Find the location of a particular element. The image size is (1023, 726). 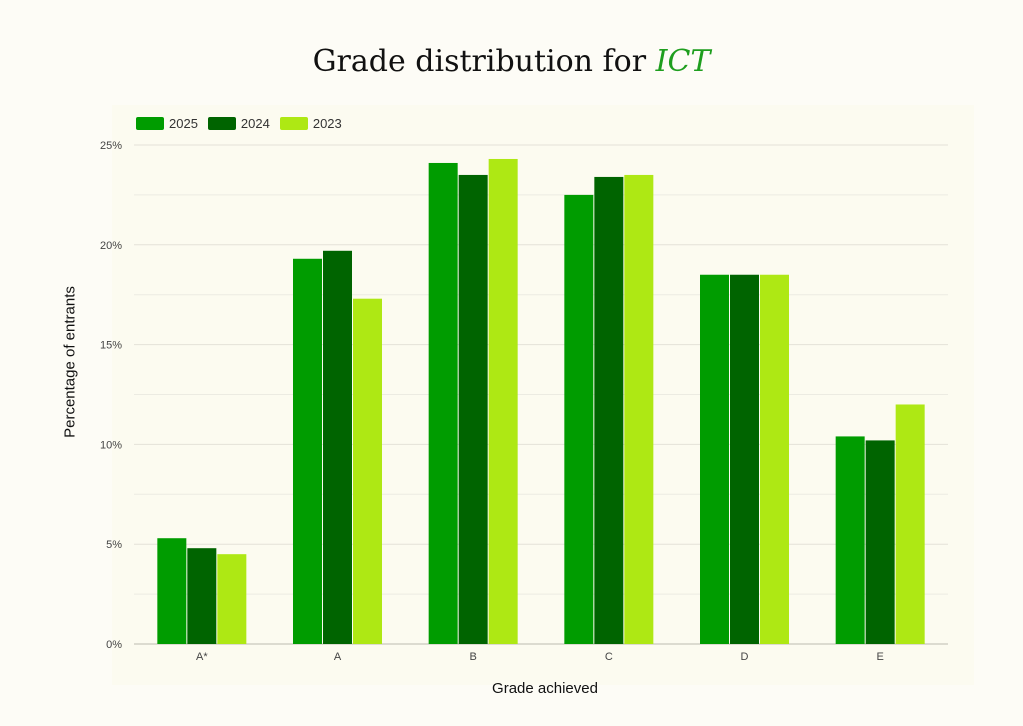

chart-title: Grade distribution for ICT is located at coordinates (511, 61).